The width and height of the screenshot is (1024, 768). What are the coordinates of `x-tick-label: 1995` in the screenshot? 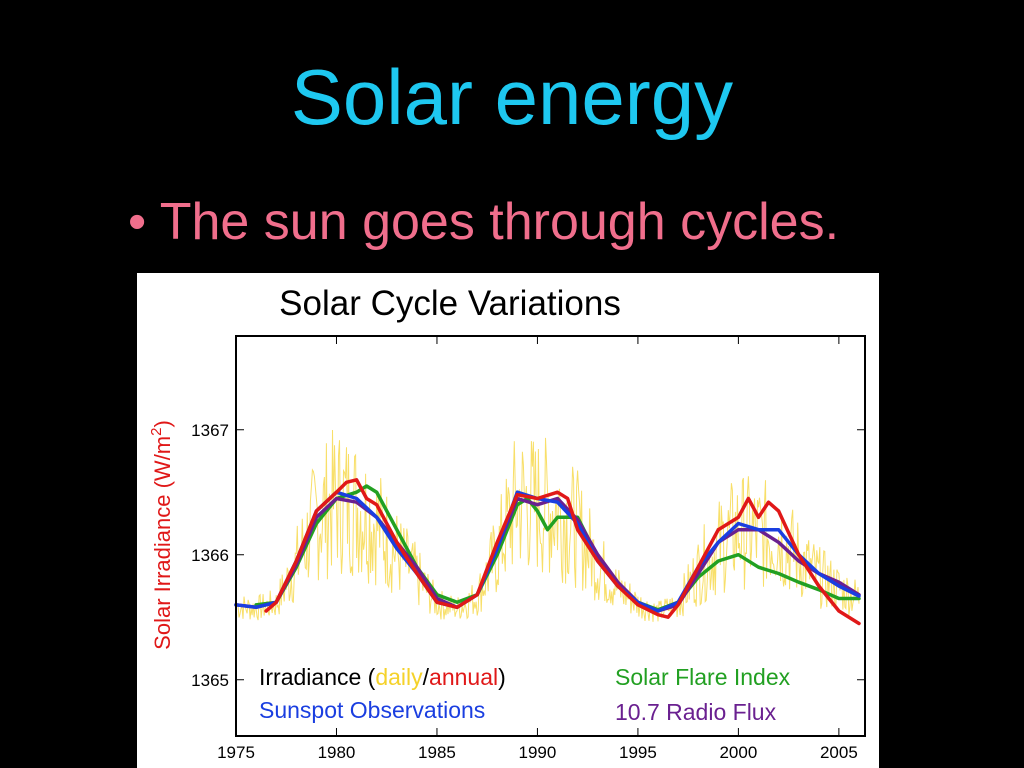 It's located at (638, 752).